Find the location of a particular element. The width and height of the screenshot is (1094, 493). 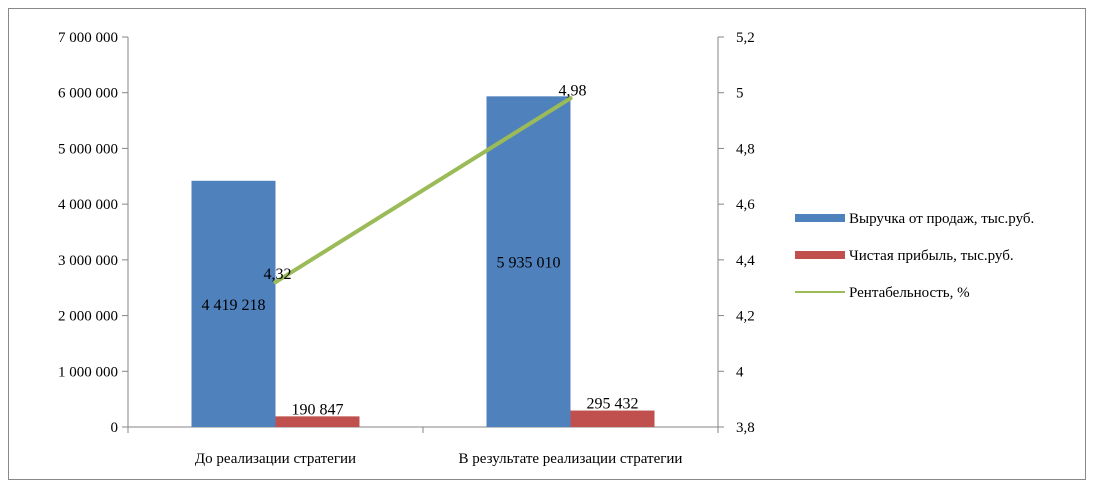

y-left-tick-label: 4 000 000 is located at coordinates (88, 205).